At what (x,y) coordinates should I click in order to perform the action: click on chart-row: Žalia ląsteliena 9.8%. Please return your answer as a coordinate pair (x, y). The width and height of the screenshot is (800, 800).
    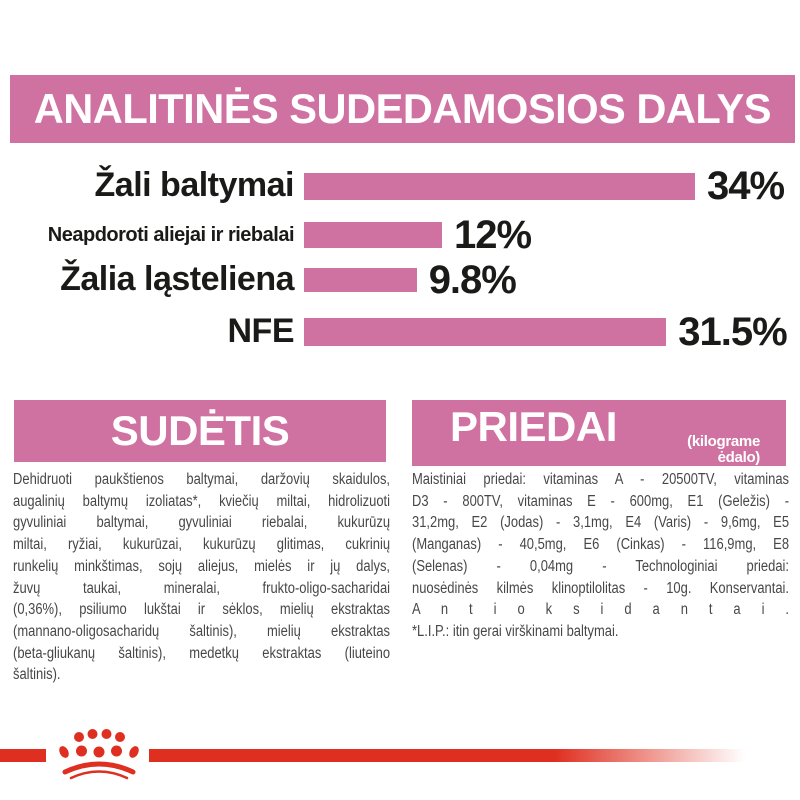
    Looking at the image, I should click on (400, 280).